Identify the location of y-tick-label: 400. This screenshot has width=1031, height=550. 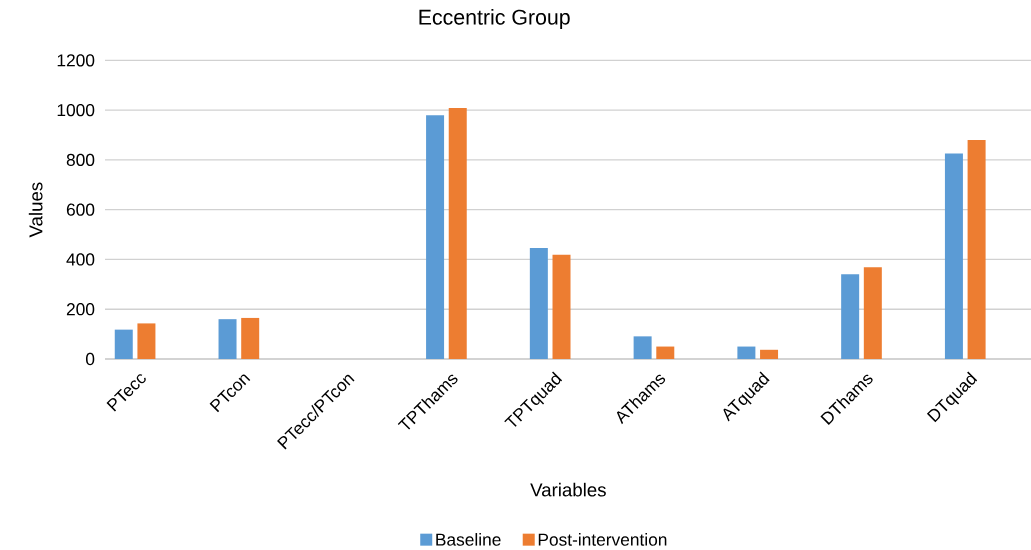
(80, 259).